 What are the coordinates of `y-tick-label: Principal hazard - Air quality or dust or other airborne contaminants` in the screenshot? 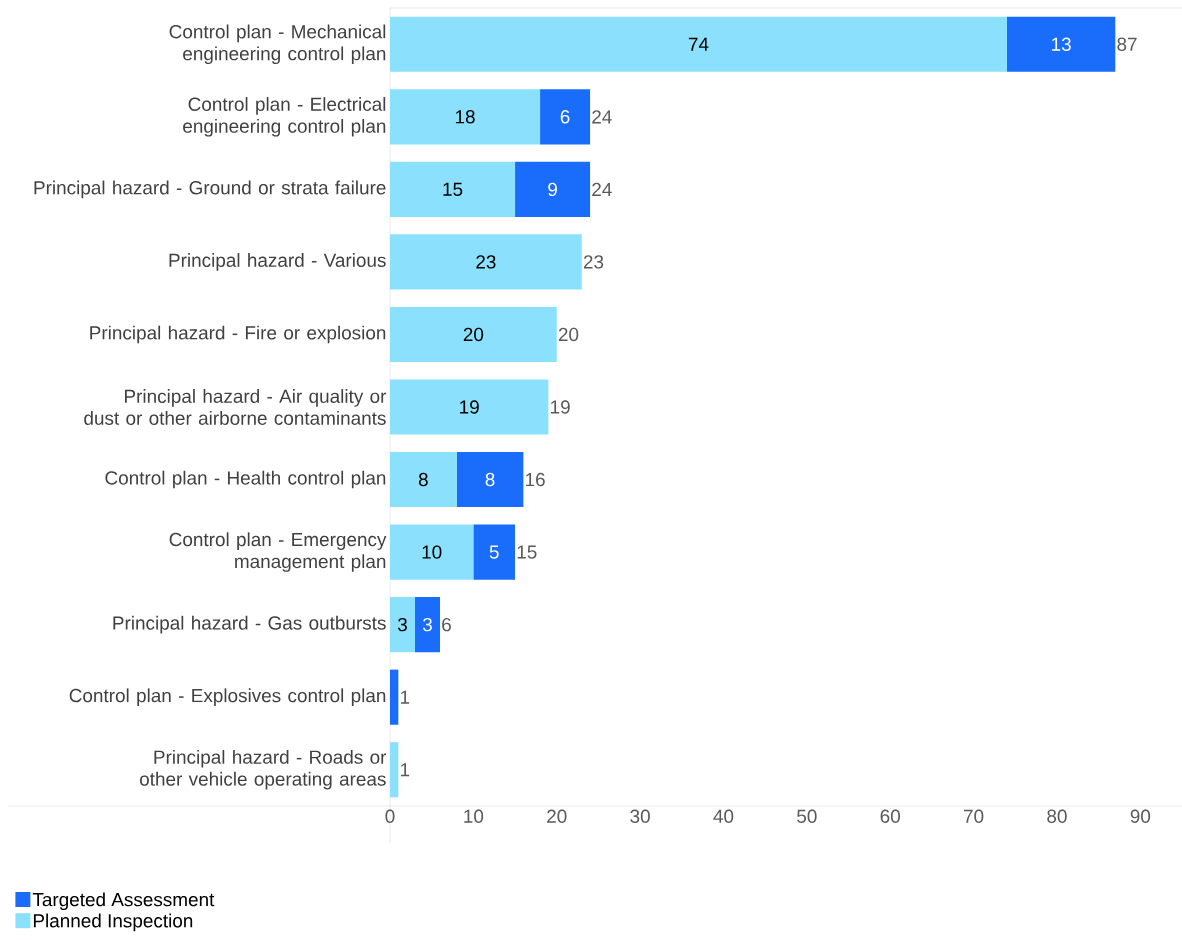 It's located at (235, 407).